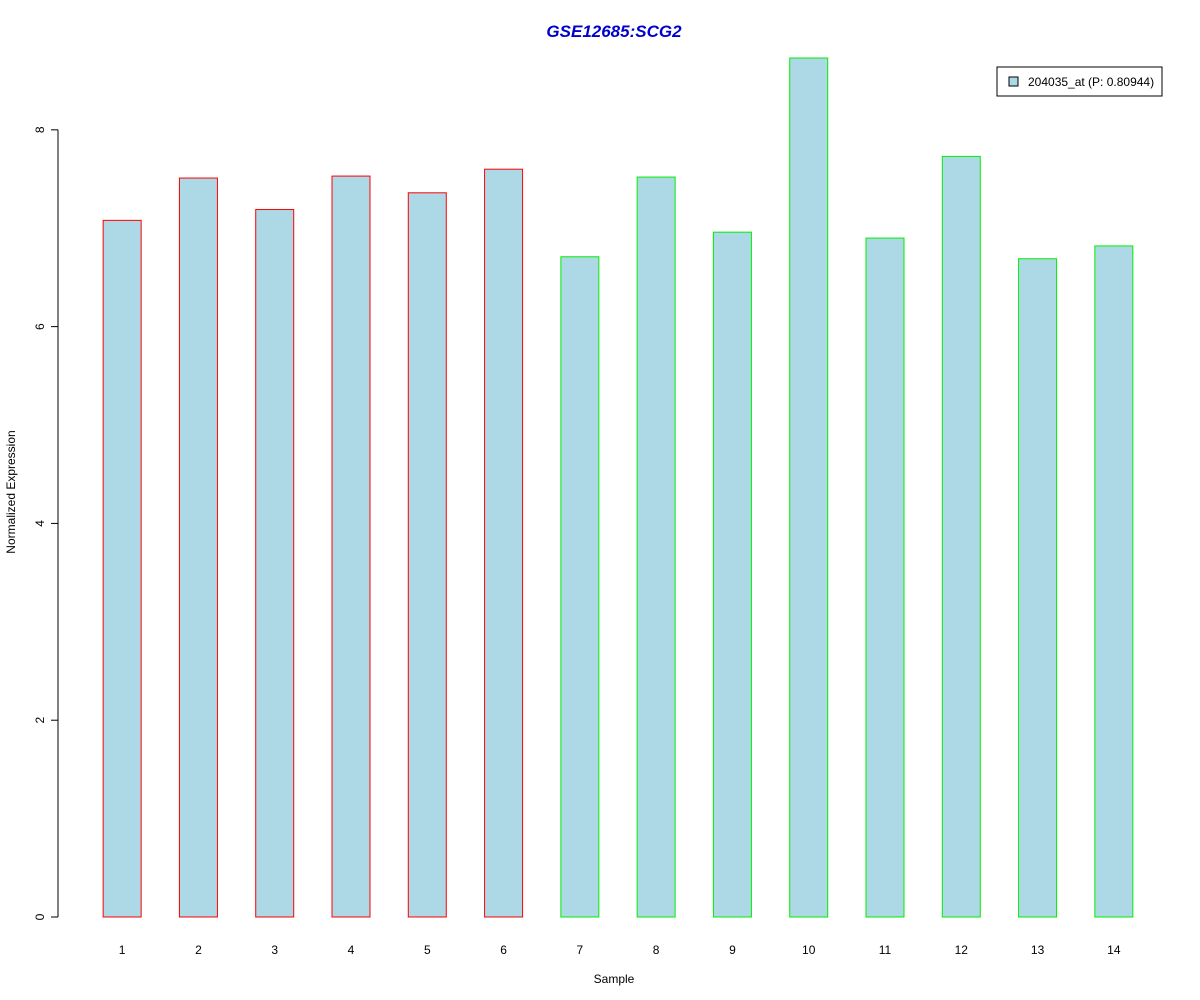 The height and width of the screenshot is (1000, 1200). Describe the element at coordinates (962, 950) in the screenshot. I see `x-tick-label: 12` at that location.